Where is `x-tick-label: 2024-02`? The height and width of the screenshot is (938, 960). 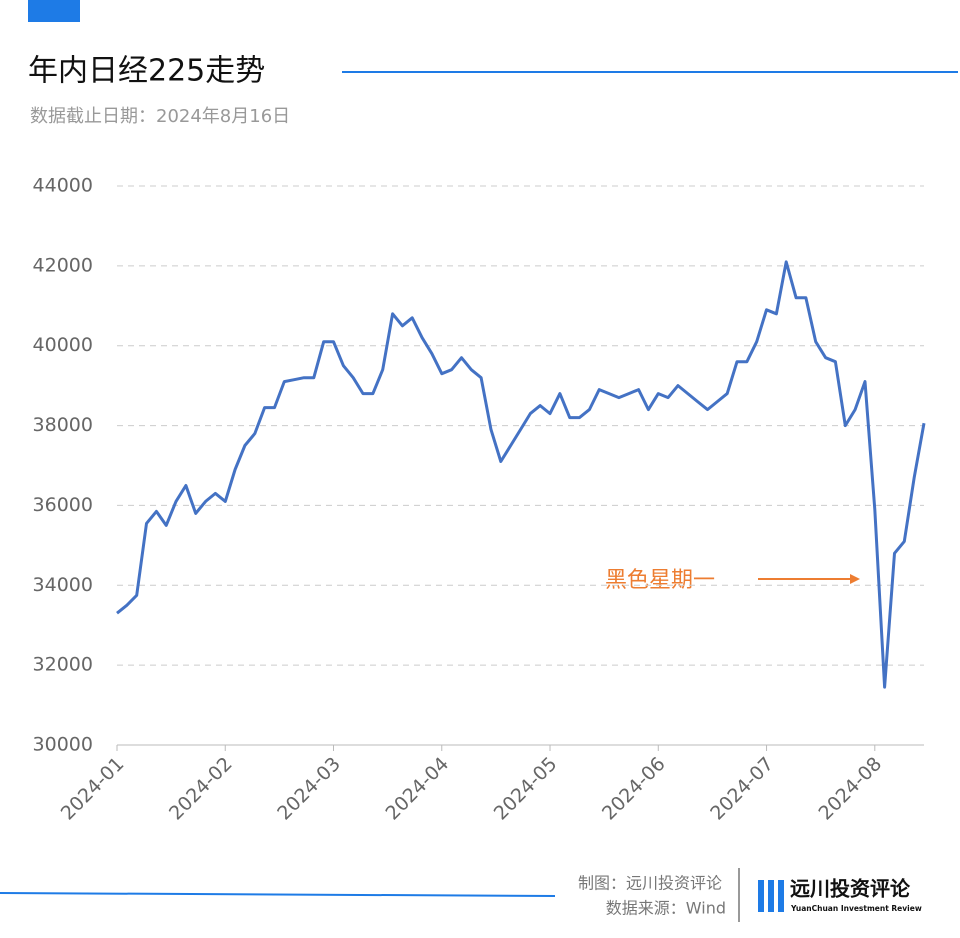 x-tick-label: 2024-02 is located at coordinates (201, 789).